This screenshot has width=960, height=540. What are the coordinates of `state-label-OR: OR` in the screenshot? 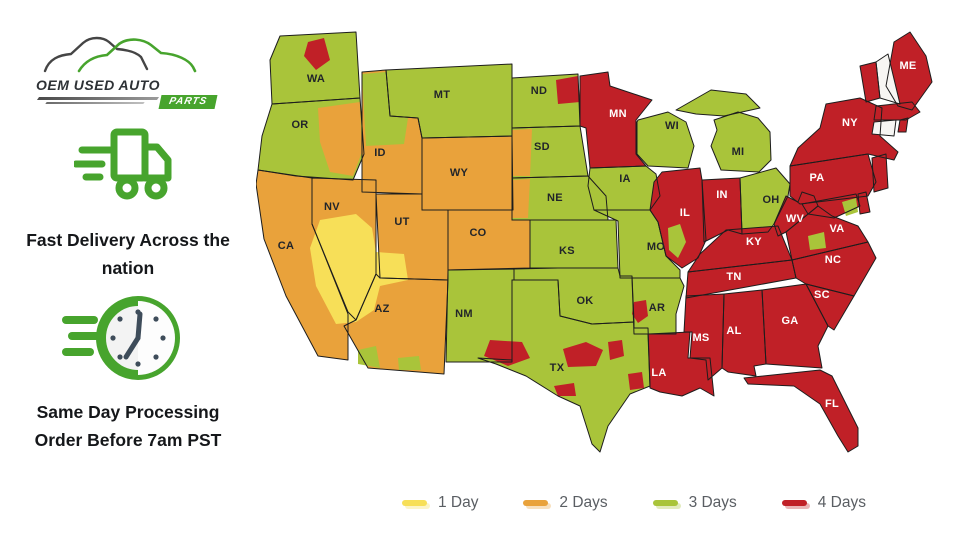 It's located at (299, 125).